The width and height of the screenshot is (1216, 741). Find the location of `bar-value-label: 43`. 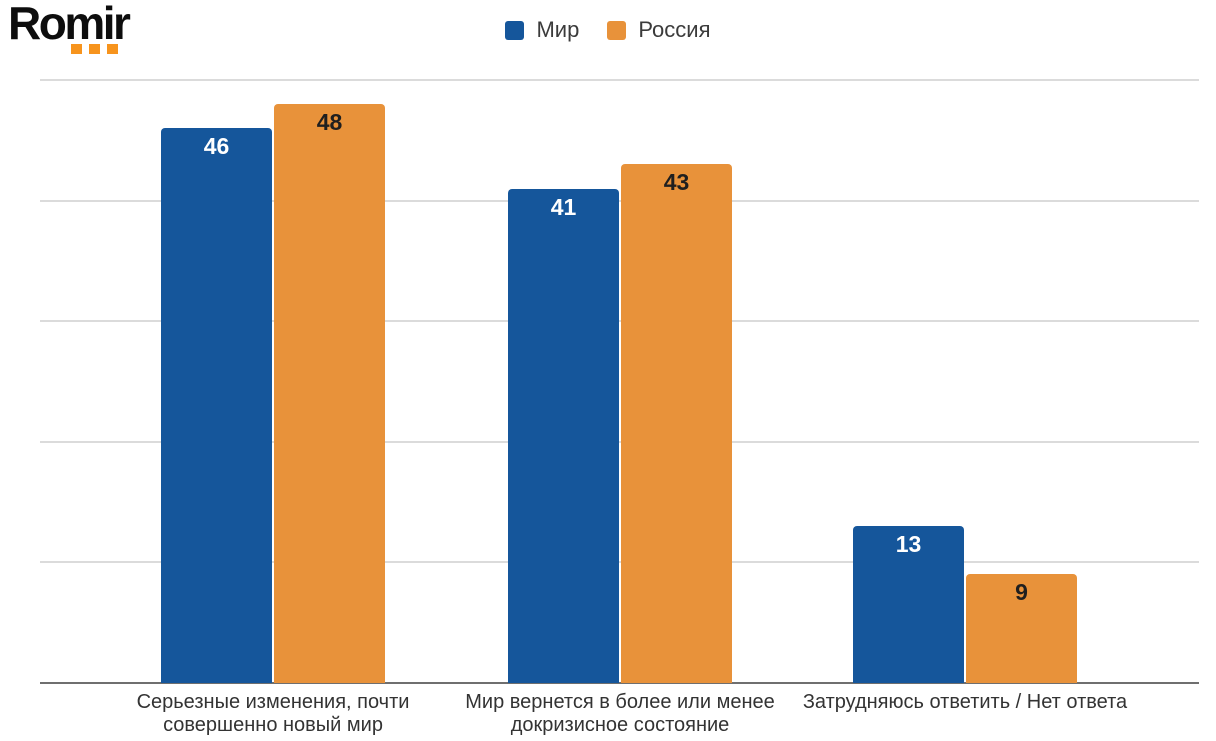

bar-value-label: 43 is located at coordinates (676, 182).